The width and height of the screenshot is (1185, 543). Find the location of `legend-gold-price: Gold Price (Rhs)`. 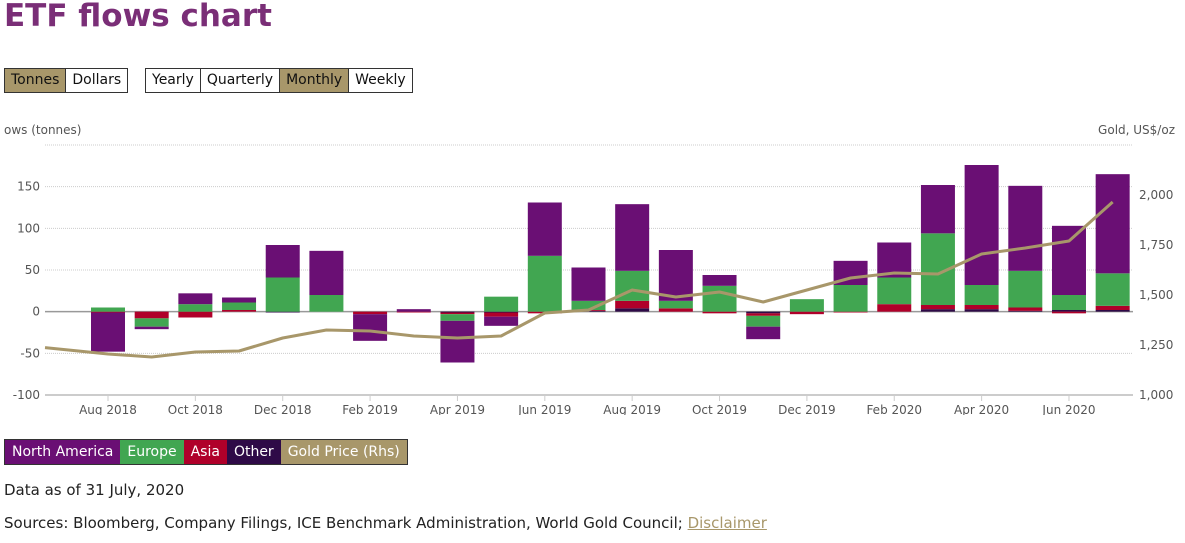

legend-gold-price: Gold Price (Rhs) is located at coordinates (343, 452).